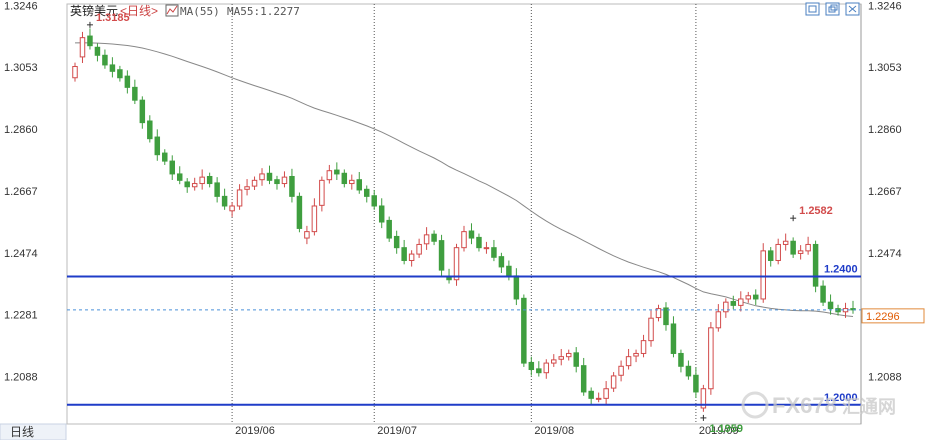 Image resolution: width=927 pixels, height=440 pixels. I want to click on ann-label-0: 1.3185, so click(113, 18).